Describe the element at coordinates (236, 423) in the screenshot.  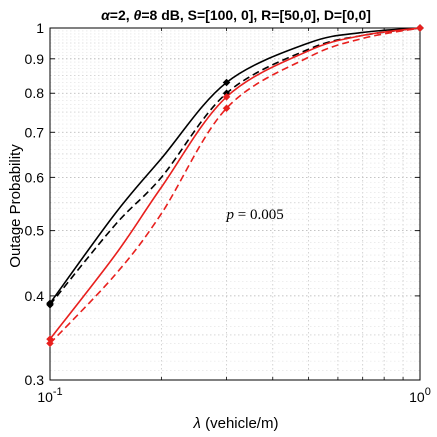
I see `x-axis-label: λ (vehicle/m)` at that location.